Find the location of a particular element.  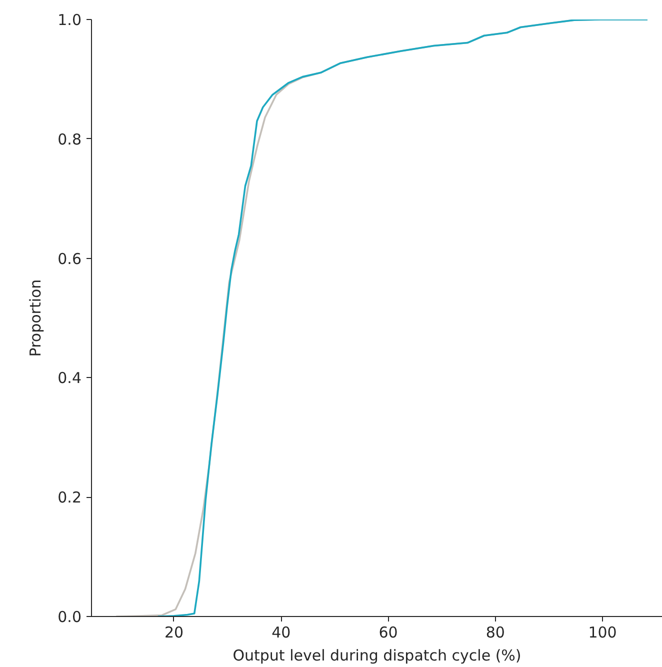

y-tick-label: 0.8 is located at coordinates (70, 139).